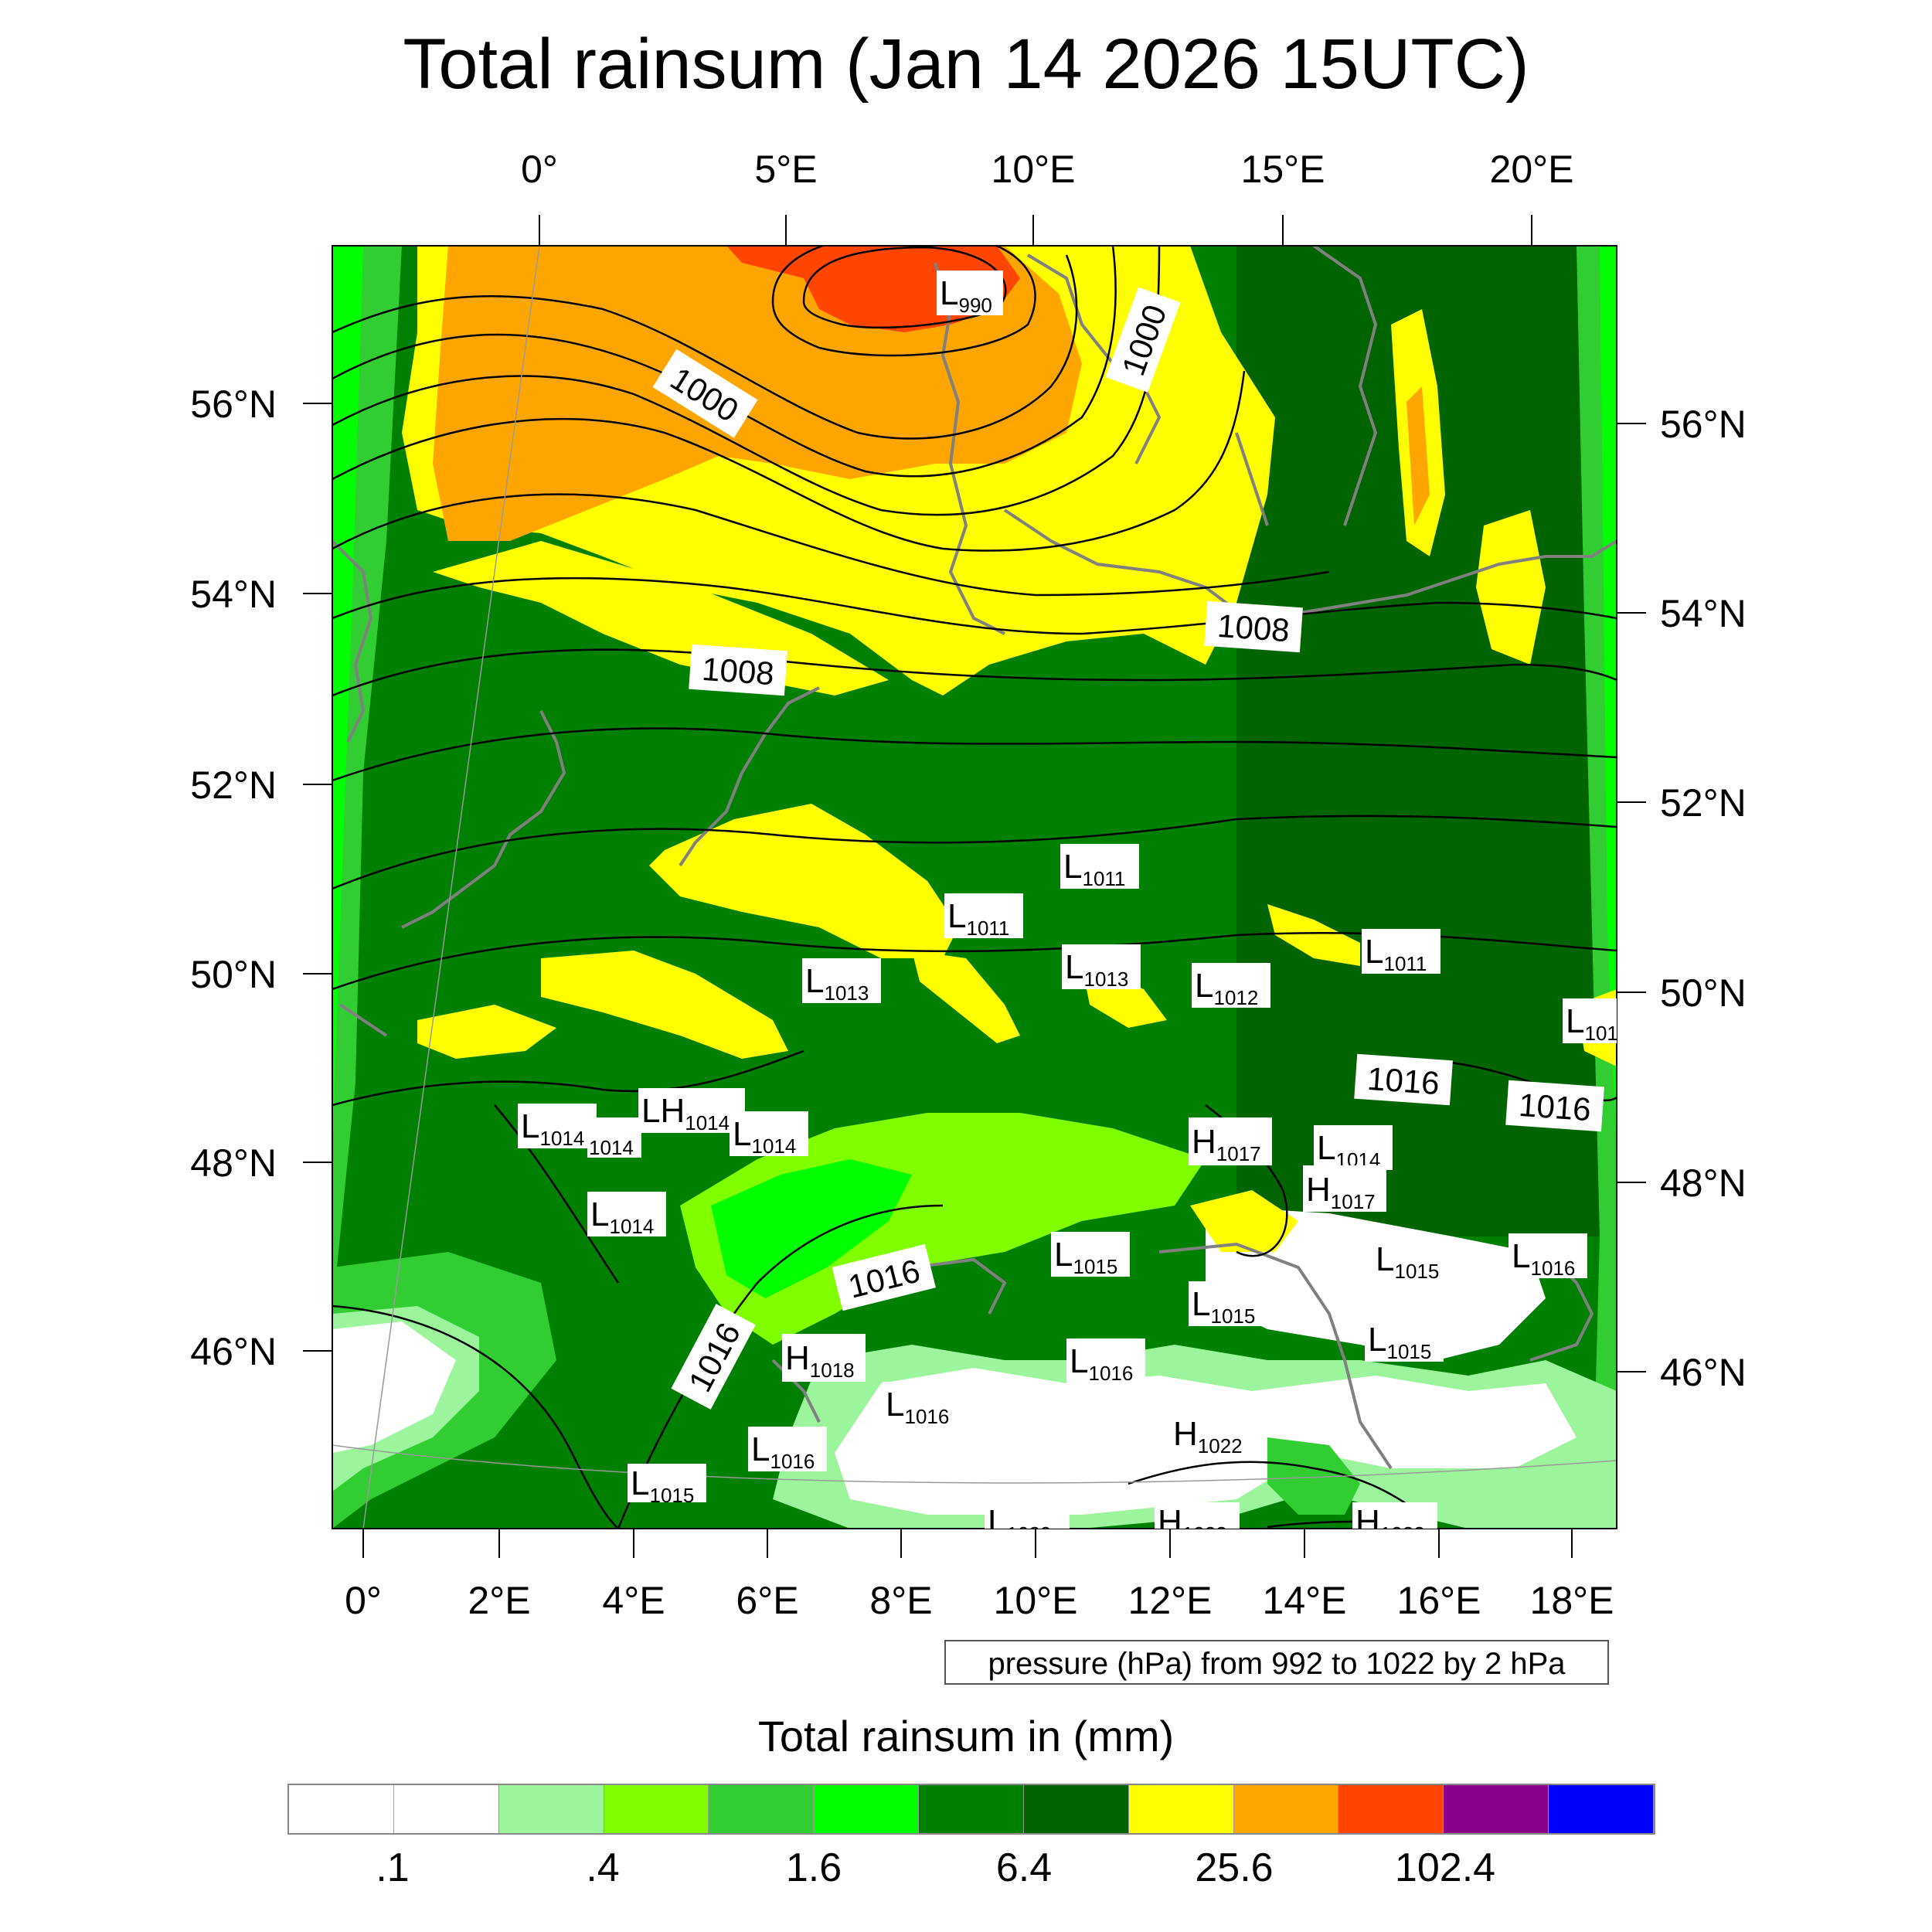 Image resolution: width=1932 pixels, height=1932 pixels. What do you see at coordinates (814, 1868) in the screenshot?
I see `colorbar-tick-label: 1.6` at bounding box center [814, 1868].